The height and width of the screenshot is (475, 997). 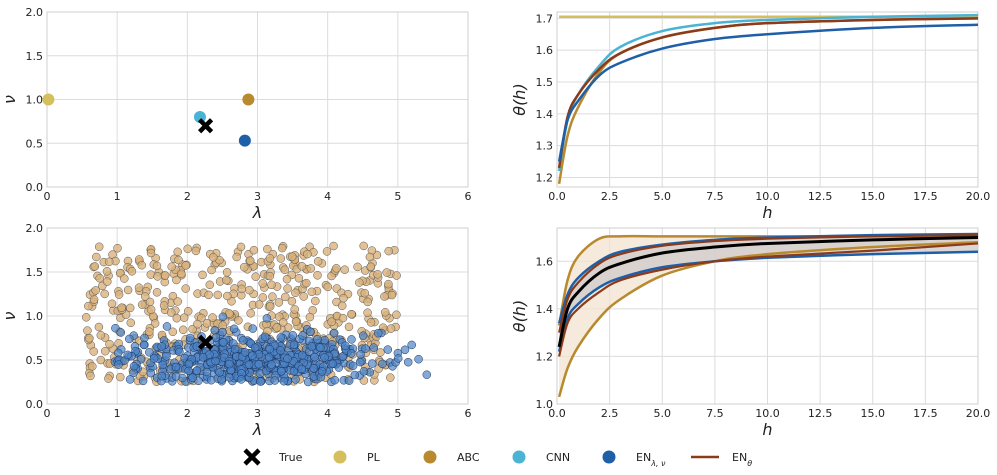 What do you see at coordinates (9, 99) in the screenshot?
I see `y-axis-label: ν` at bounding box center [9, 99].